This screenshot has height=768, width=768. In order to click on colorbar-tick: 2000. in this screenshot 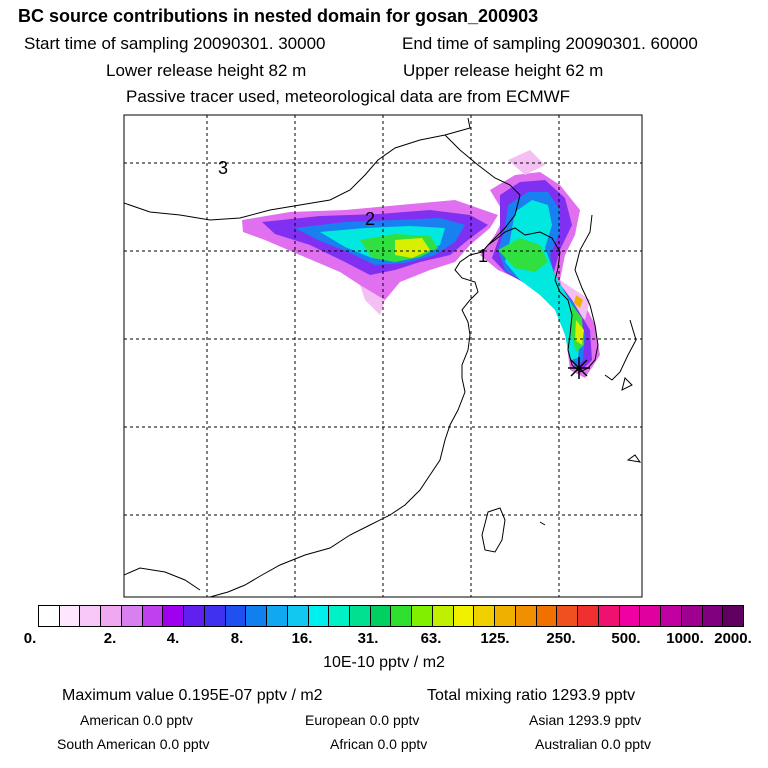, I will do `click(733, 638)`.